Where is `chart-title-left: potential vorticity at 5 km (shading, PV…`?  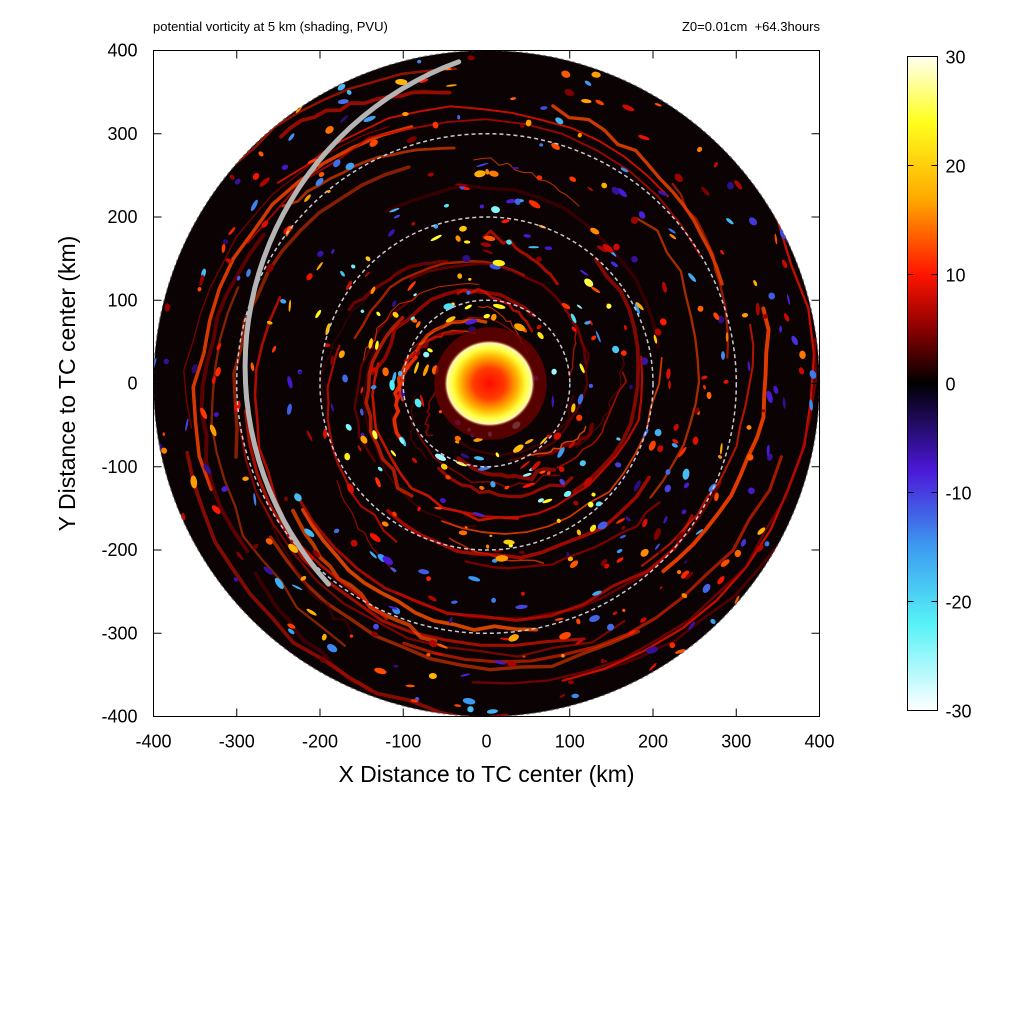 chart-title-left: potential vorticity at 5 km (shading, PV… is located at coordinates (270, 26).